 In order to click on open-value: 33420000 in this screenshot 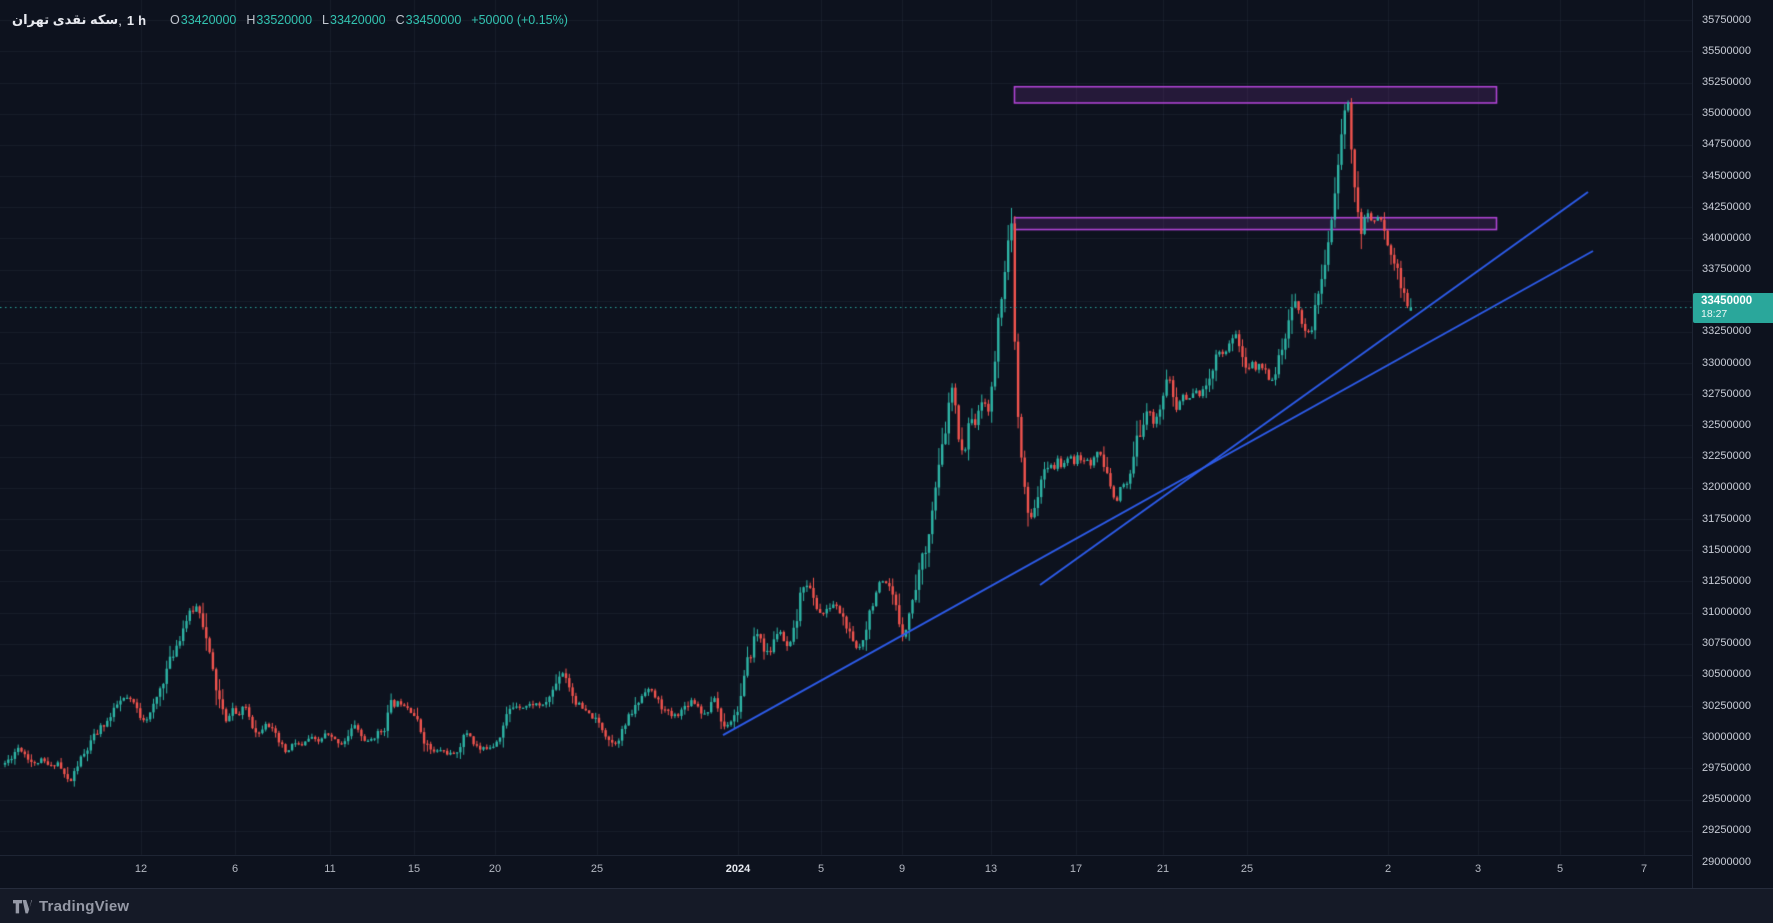, I will do `click(208, 20)`.